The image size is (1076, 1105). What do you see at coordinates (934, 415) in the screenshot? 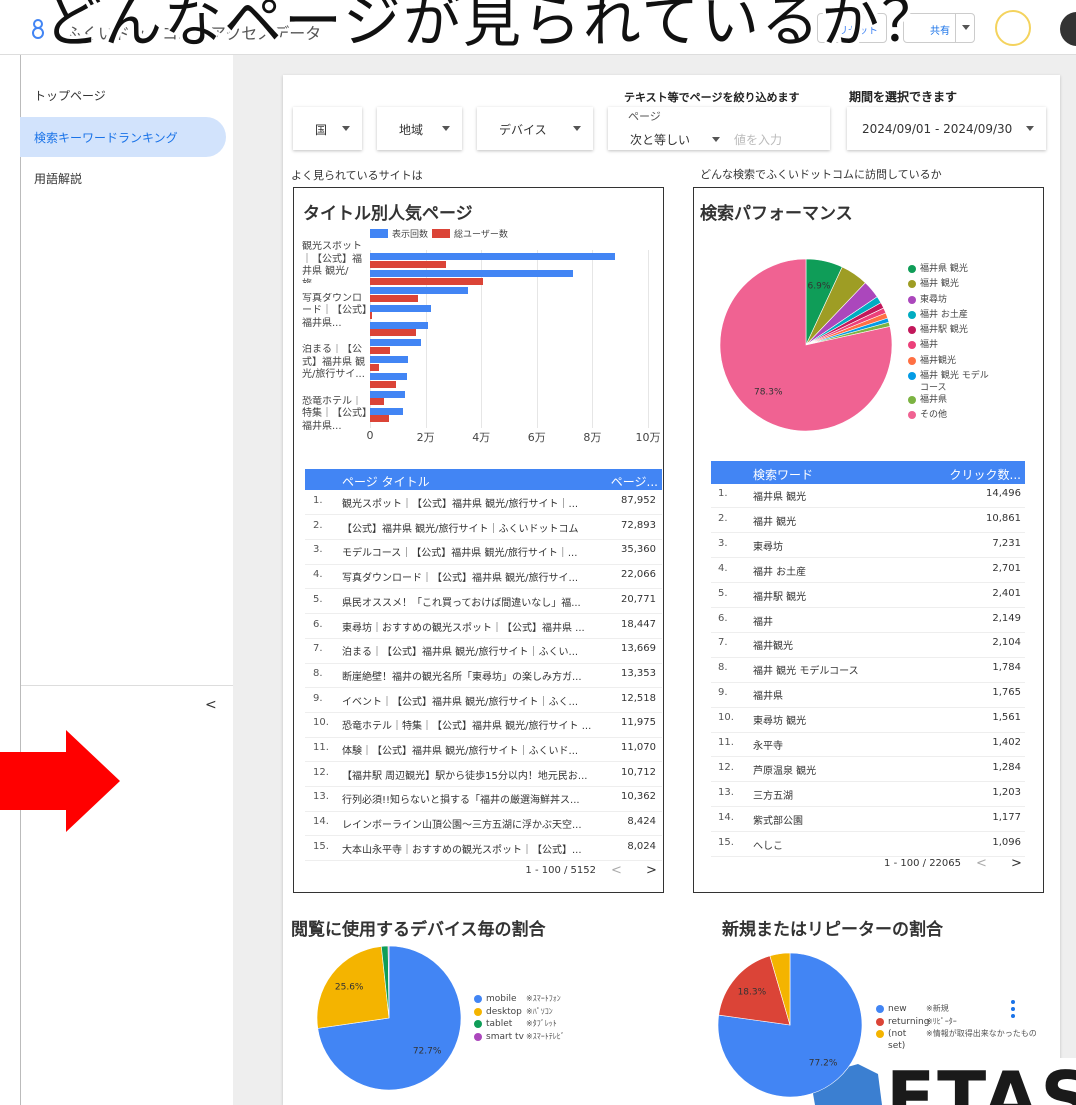
I see `legend-label: その他` at bounding box center [934, 415].